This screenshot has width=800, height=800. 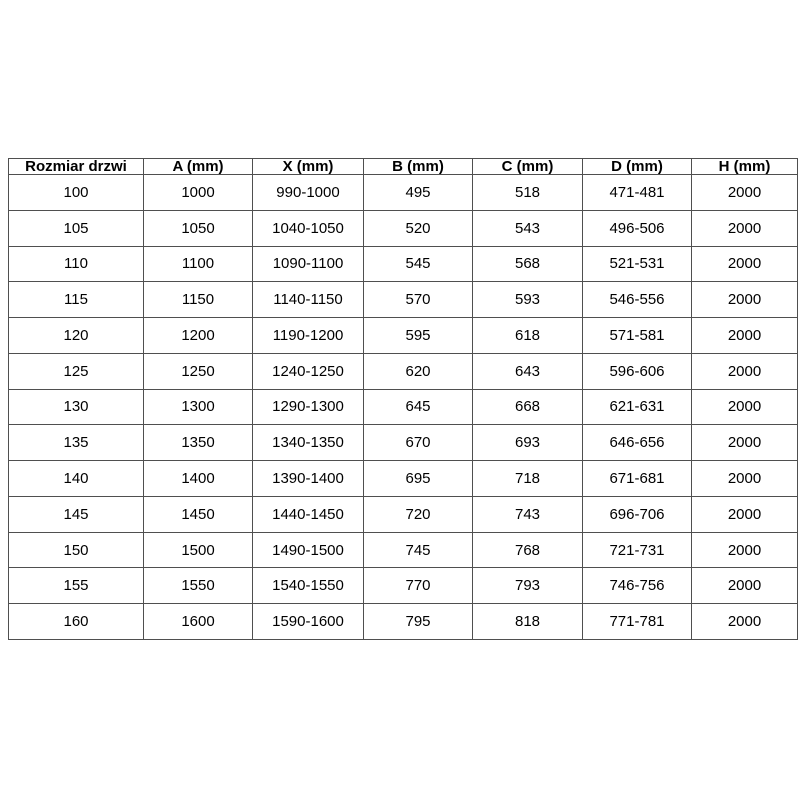 I want to click on table-cell: 571-581, so click(x=637, y=335).